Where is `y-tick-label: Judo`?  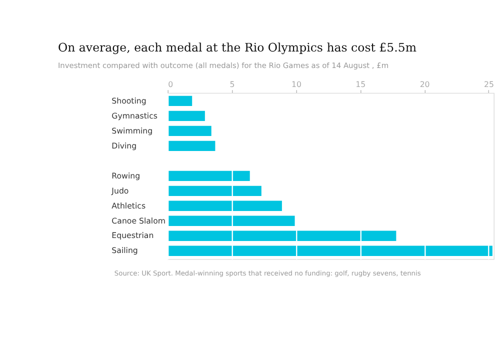
y-tick-label: Judo is located at coordinates (119, 191).